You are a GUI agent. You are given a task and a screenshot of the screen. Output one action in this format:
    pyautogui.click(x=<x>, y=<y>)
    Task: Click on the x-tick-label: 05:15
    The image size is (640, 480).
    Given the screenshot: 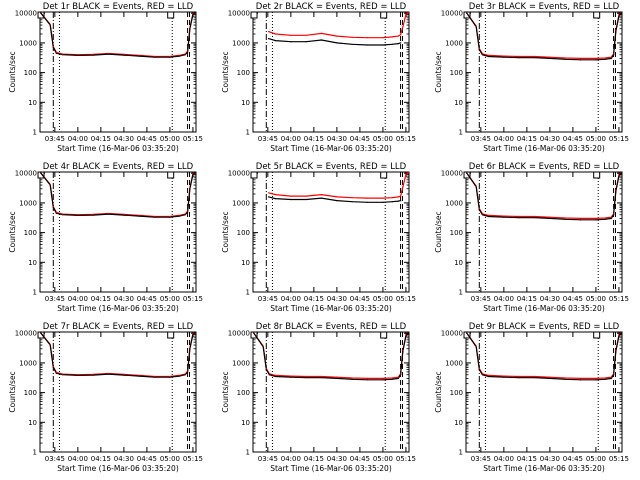 What is the action you would take?
    pyautogui.click(x=406, y=299)
    